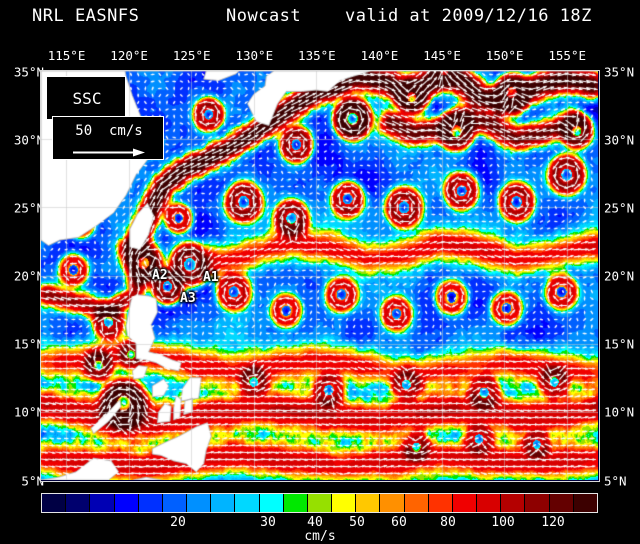 This screenshot has width=640, height=544. What do you see at coordinates (66, 55) in the screenshot?
I see `lon-tick-115: 115°E` at bounding box center [66, 55].